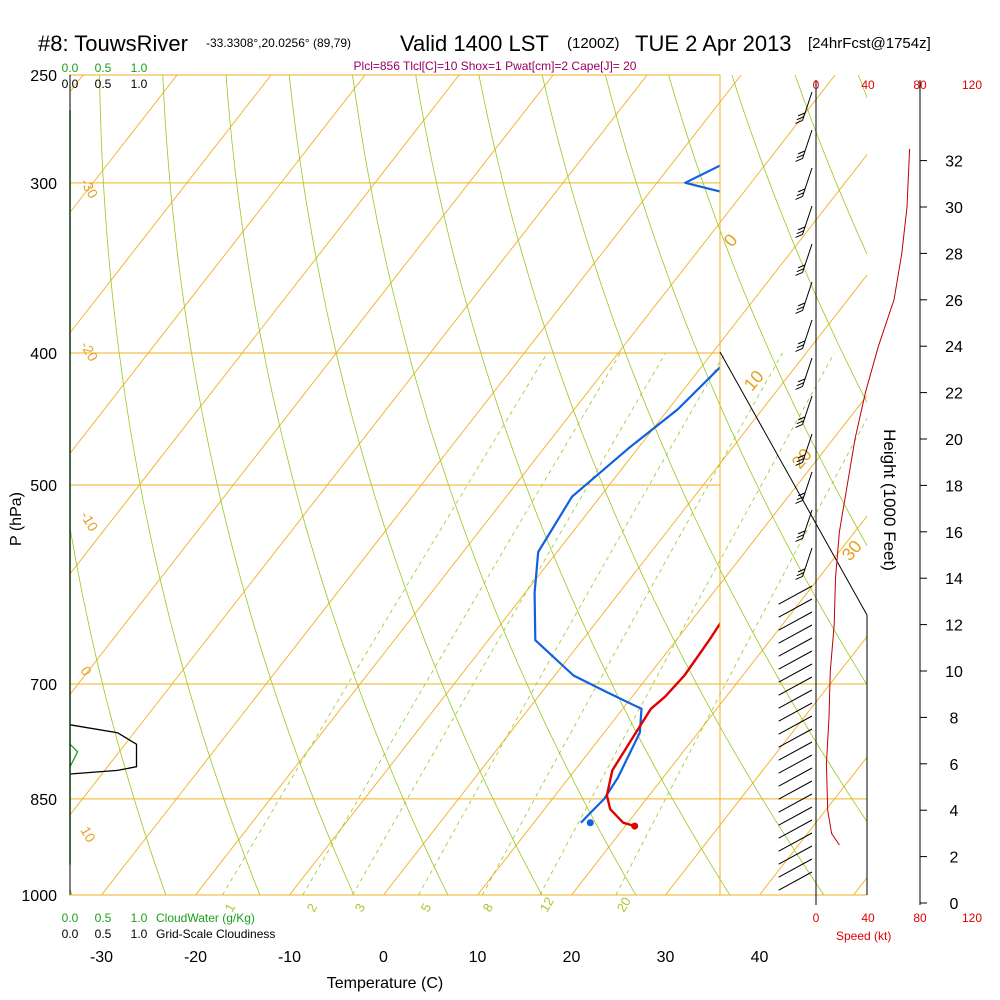 The height and width of the screenshot is (1000, 1000). Describe the element at coordinates (103, 487) in the screenshot. I see `cloud-panel` at that location.